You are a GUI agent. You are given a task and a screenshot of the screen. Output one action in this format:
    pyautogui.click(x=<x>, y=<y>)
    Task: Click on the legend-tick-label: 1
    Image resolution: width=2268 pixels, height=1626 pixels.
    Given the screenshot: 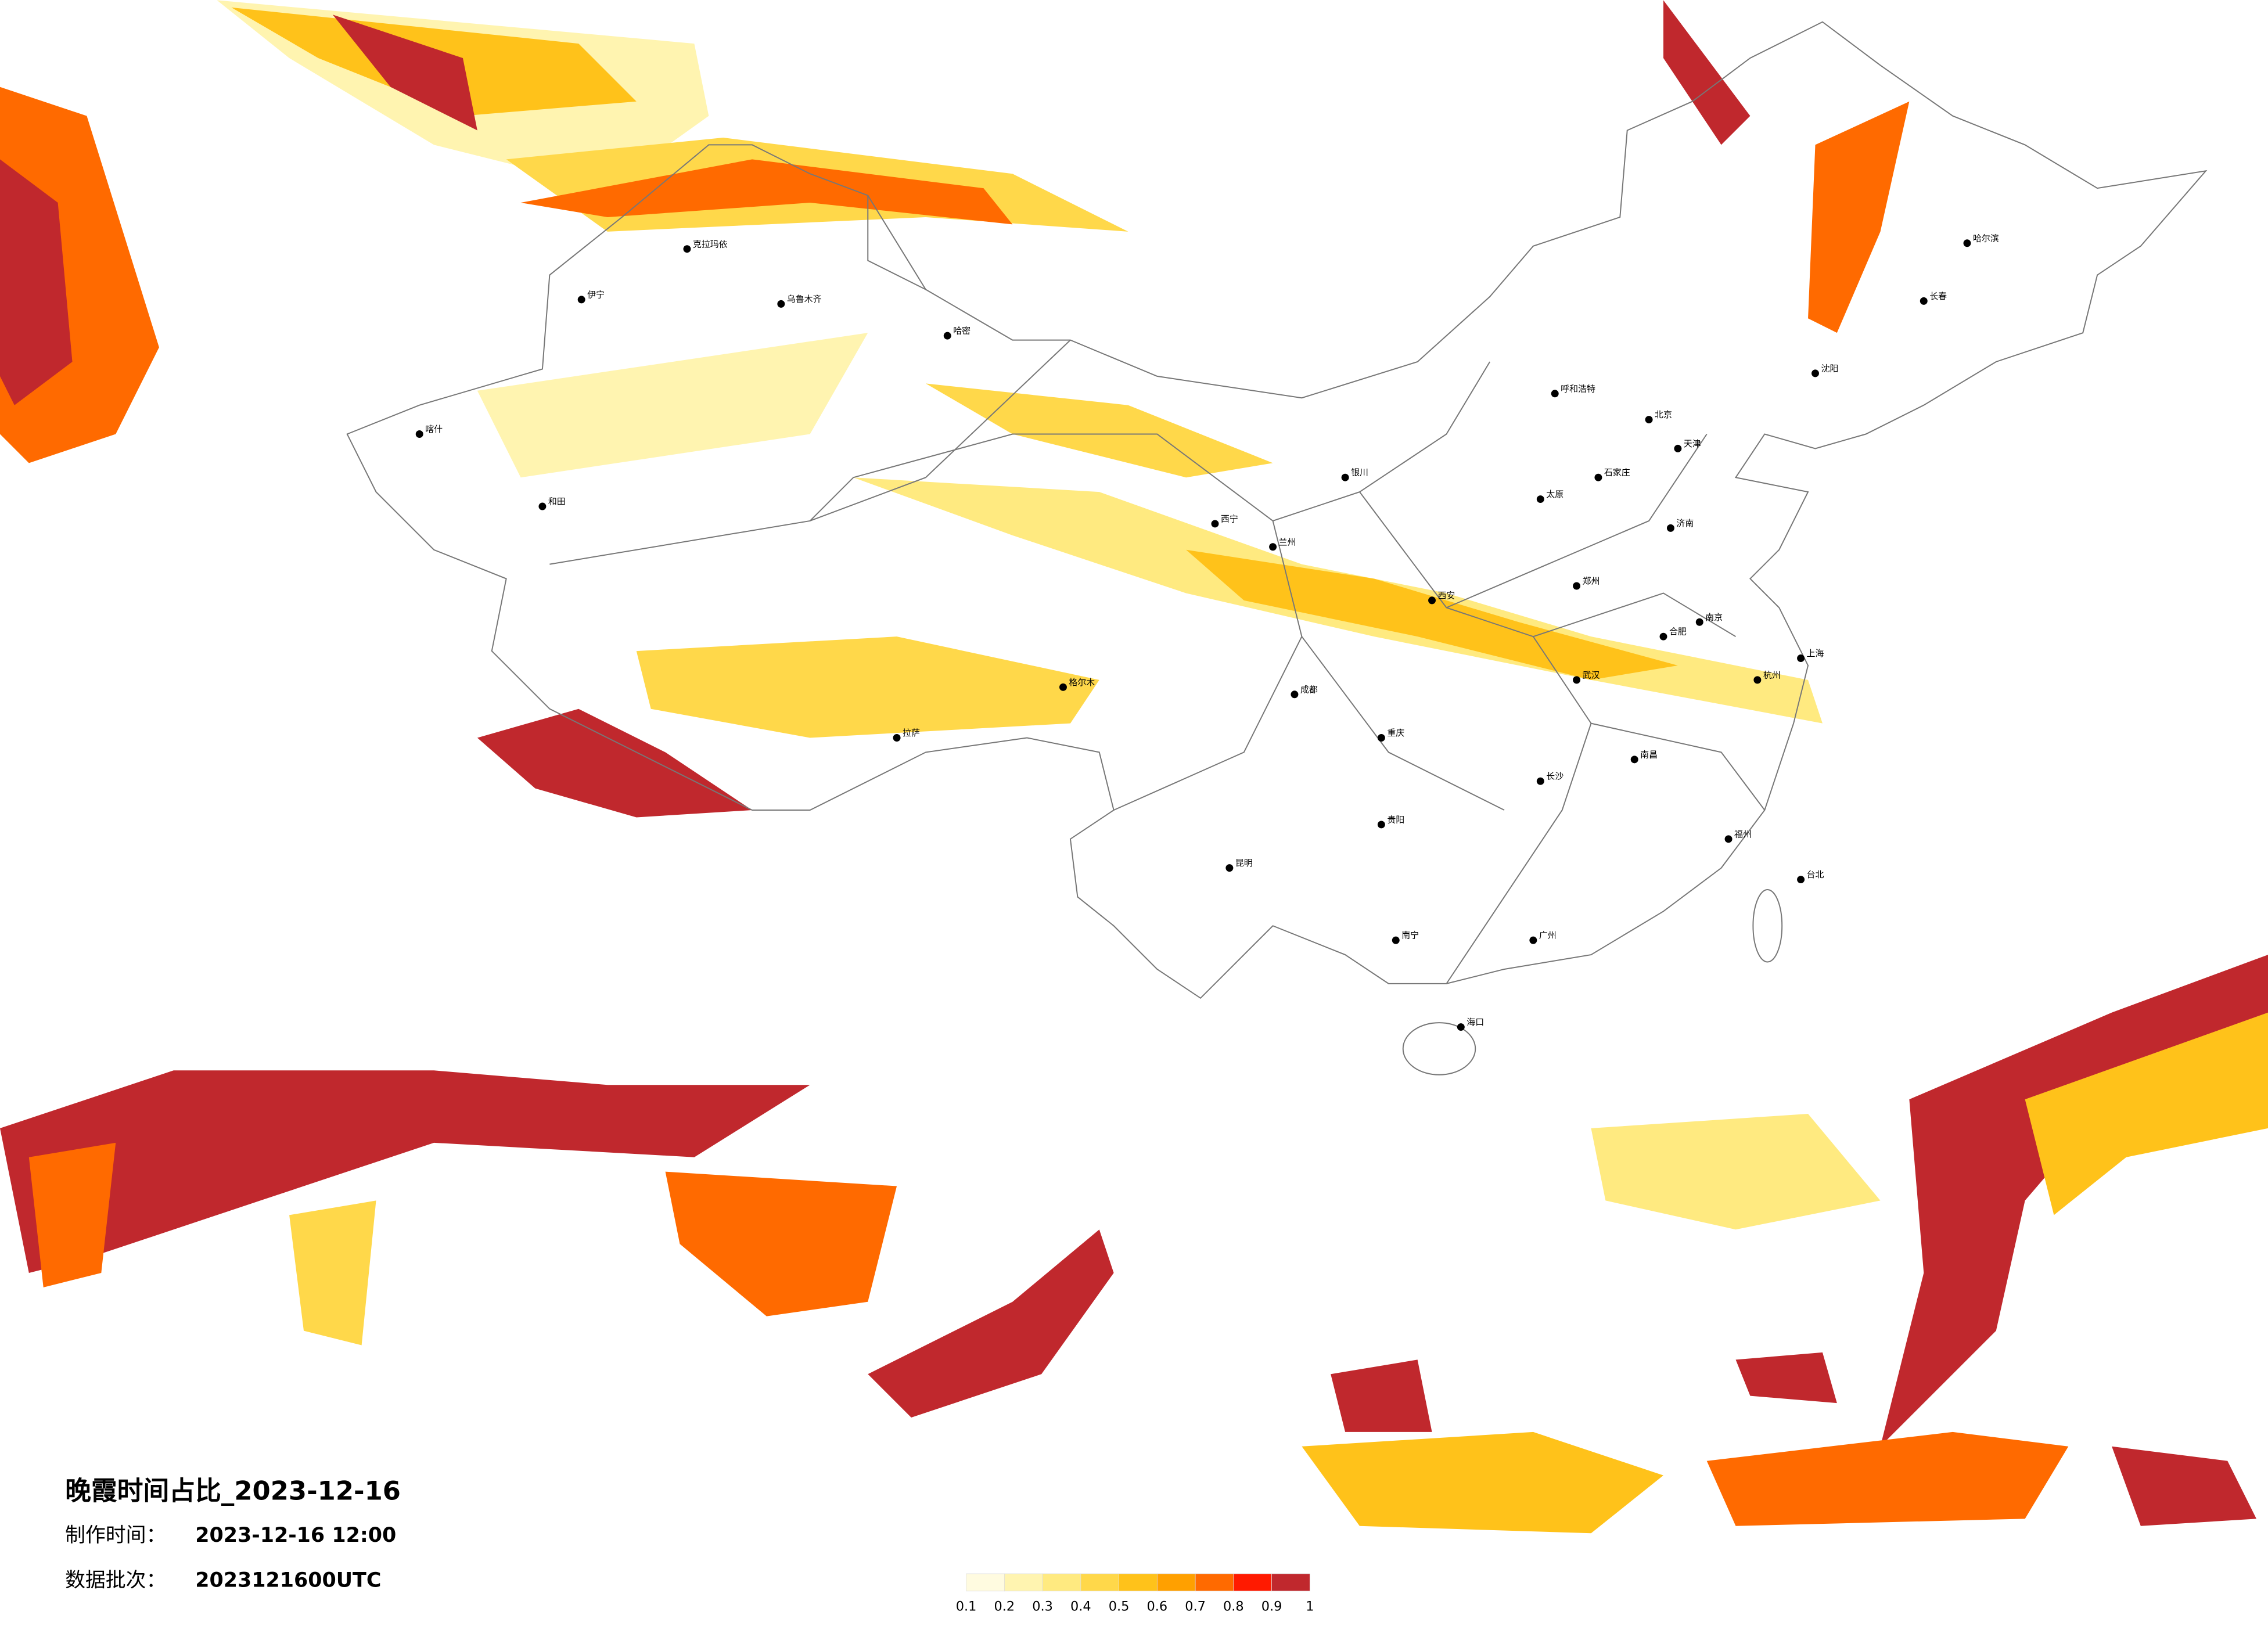 What is the action you would take?
    pyautogui.click(x=1310, y=1606)
    